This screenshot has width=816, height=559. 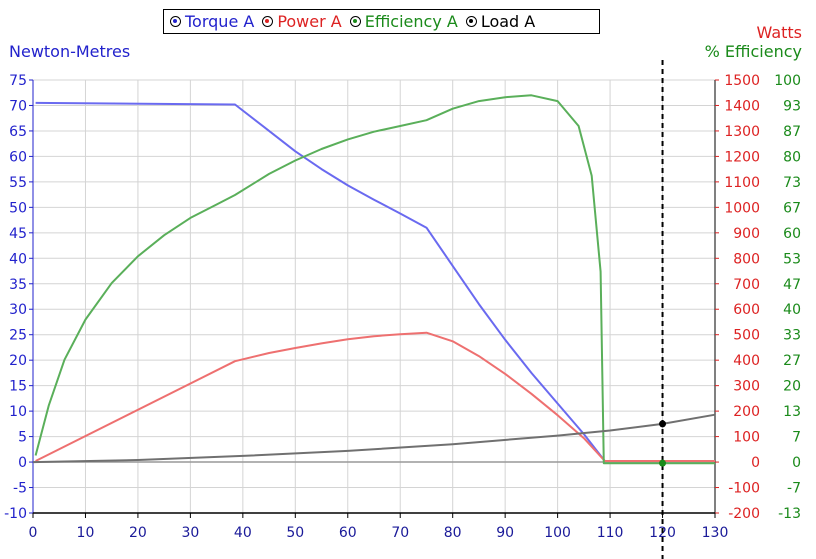 What do you see at coordinates (742, 81) in the screenshot?
I see `watts-tick-label: 1500` at bounding box center [742, 81].